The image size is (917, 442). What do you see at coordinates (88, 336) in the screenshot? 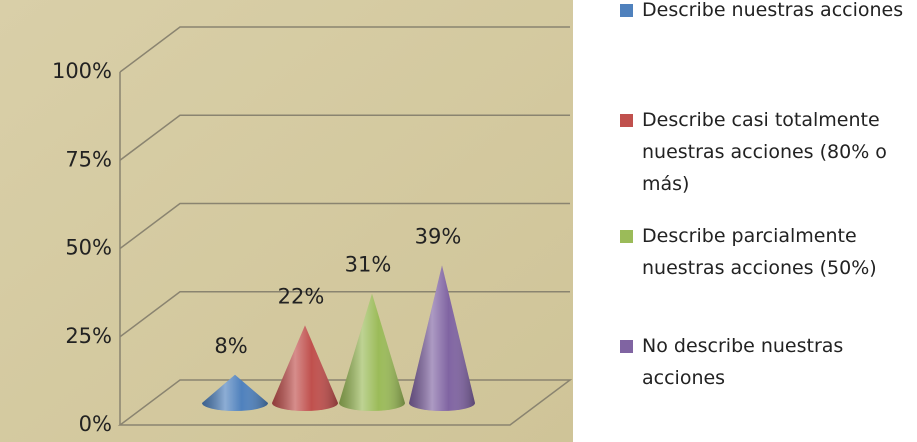
I see `y-tick-label: 25%` at bounding box center [88, 336].